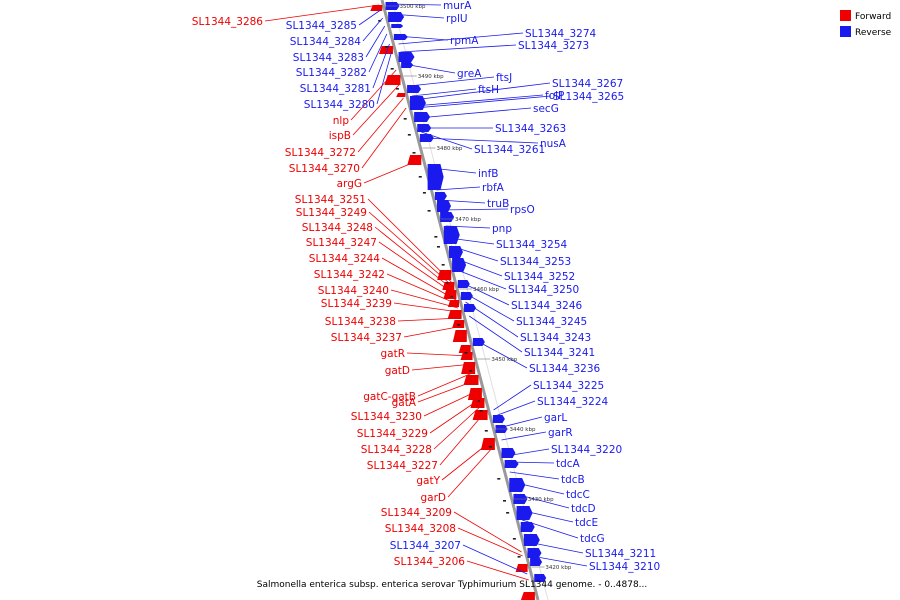 Image resolution: width=900 pixels, height=600 pixels. Describe the element at coordinates (578, 495) in the screenshot. I see `gene-label-tdcc: tdcC` at that location.